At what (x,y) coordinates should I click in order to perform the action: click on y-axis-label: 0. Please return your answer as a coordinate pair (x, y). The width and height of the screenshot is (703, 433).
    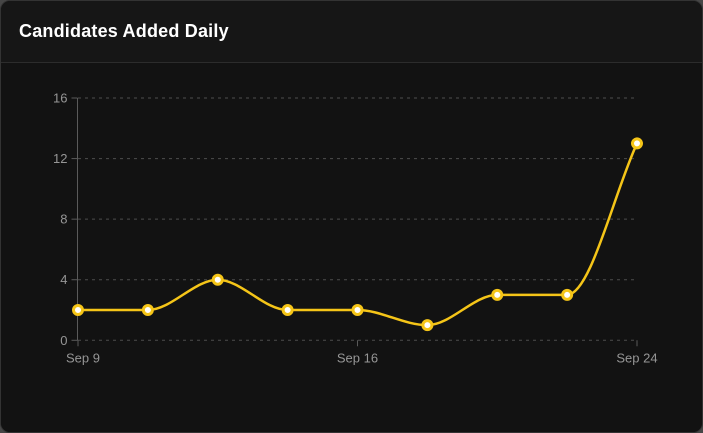
    Looking at the image, I should click on (63, 340).